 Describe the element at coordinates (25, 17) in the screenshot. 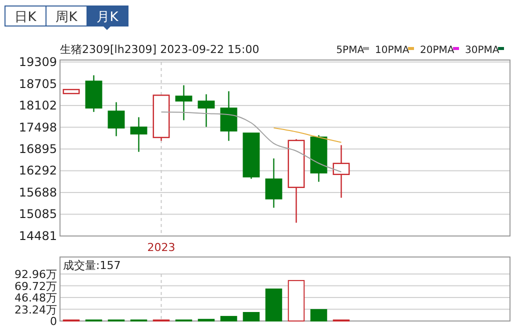

I see `text: 日K` at that location.